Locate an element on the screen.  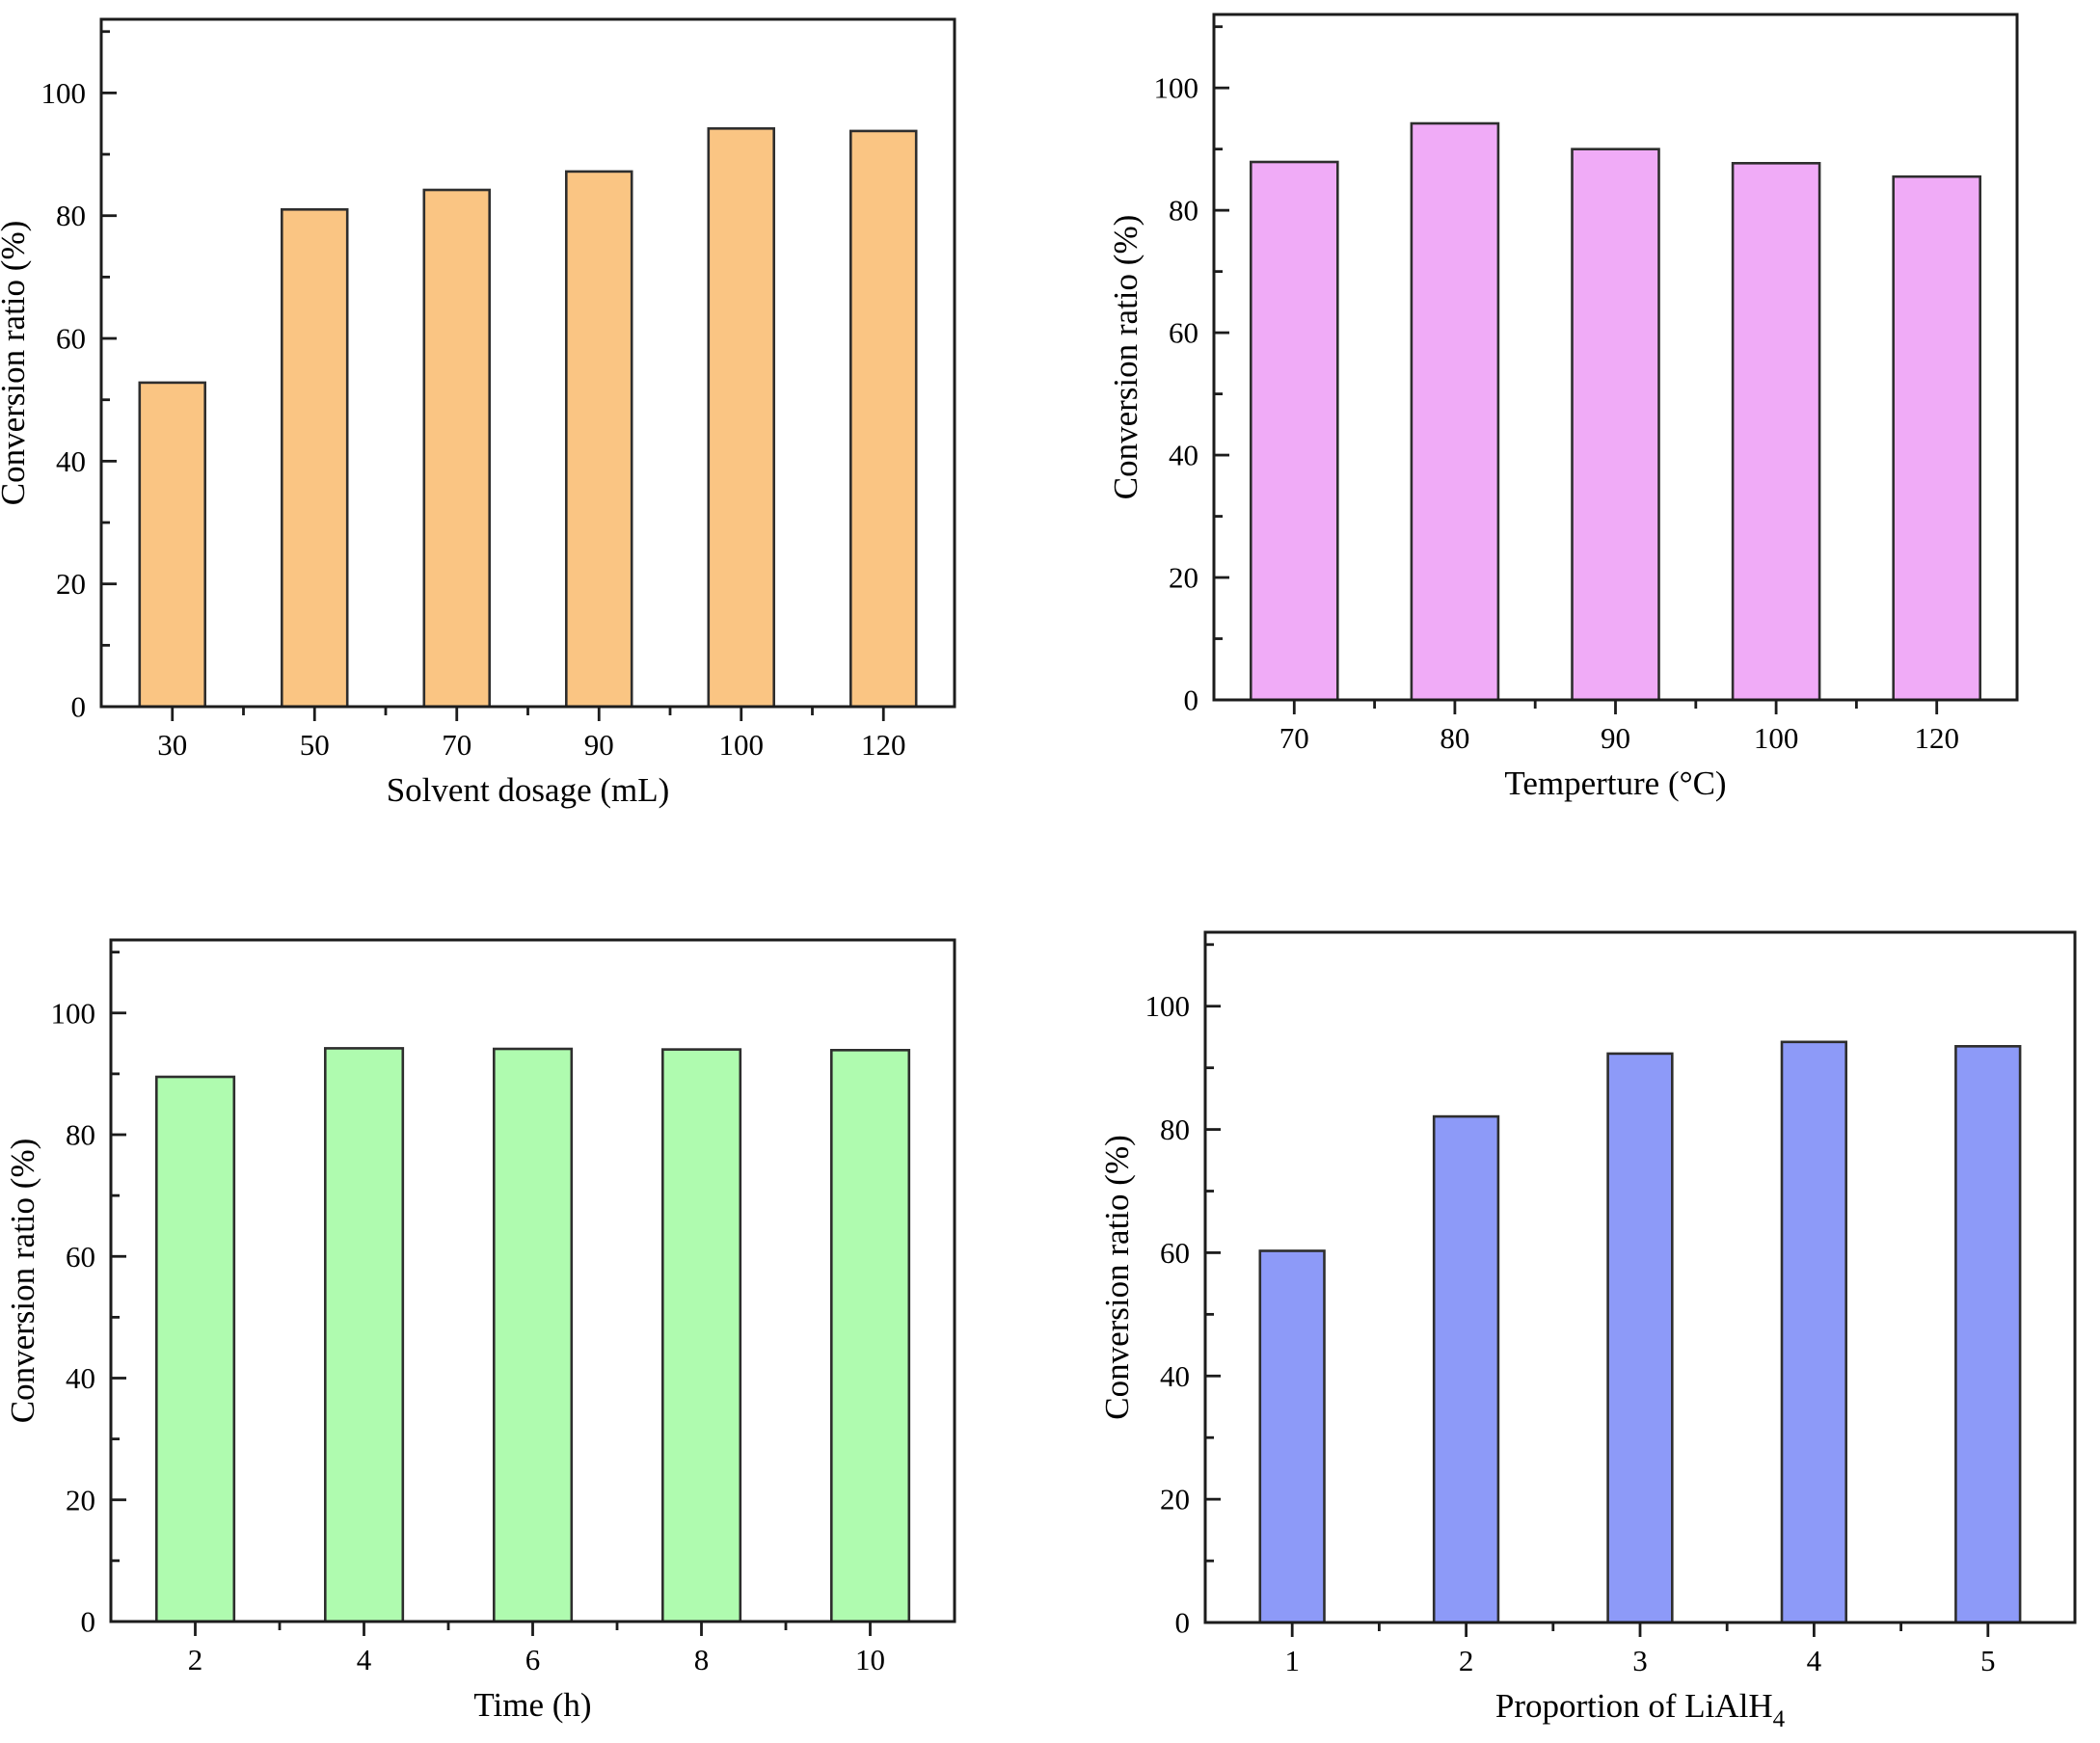
x-axis-label-subscript: 4 is located at coordinates (1779, 1719).